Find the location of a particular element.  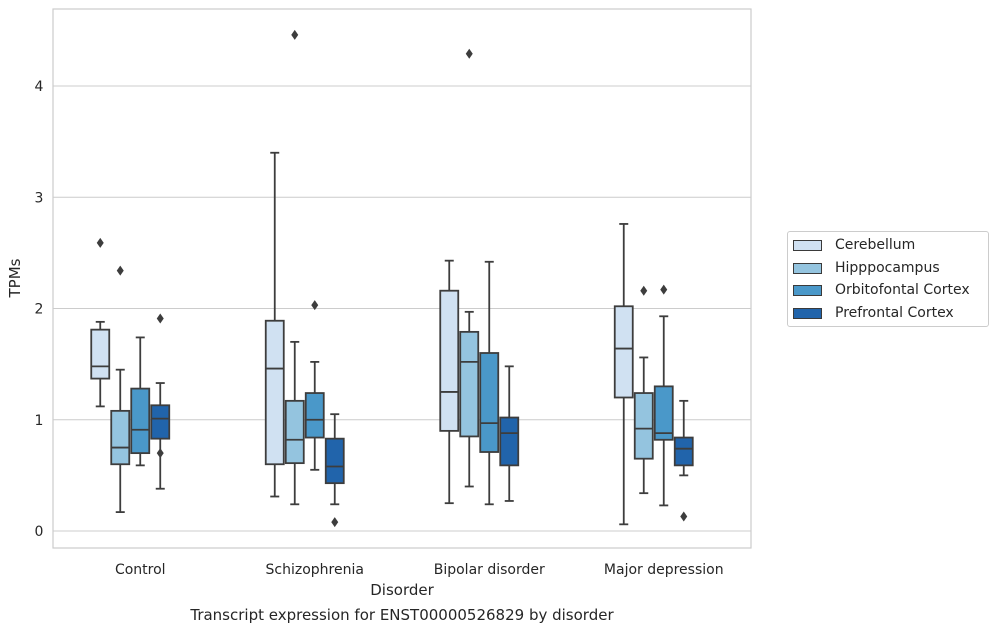

legend-item-prefrontal: Prefrontal Cortex is located at coordinates (873, 313).